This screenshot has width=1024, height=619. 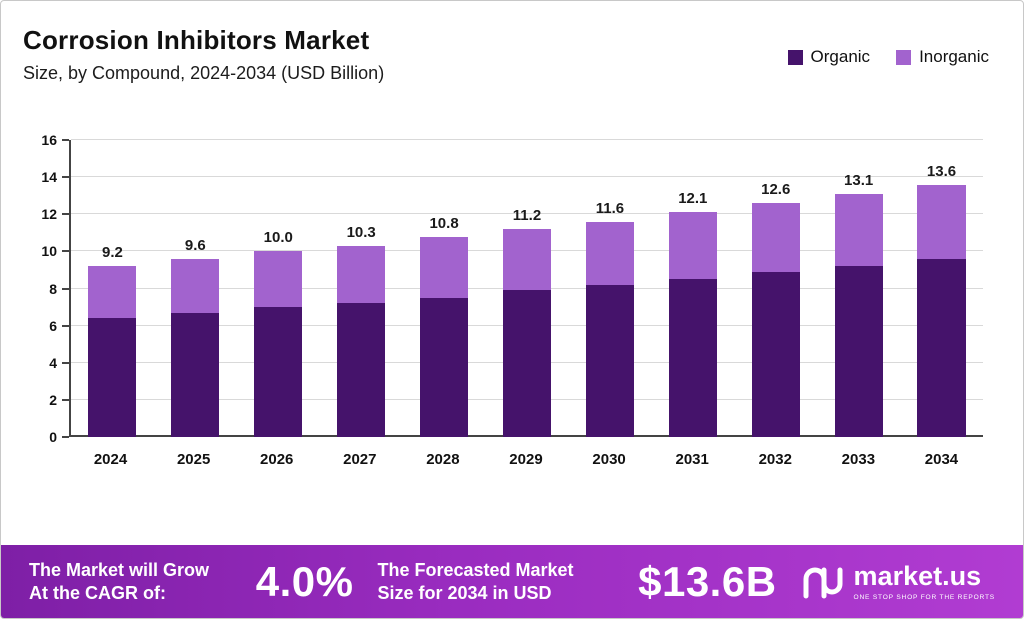 I want to click on x-tick-label: 2030, so click(x=609, y=459).